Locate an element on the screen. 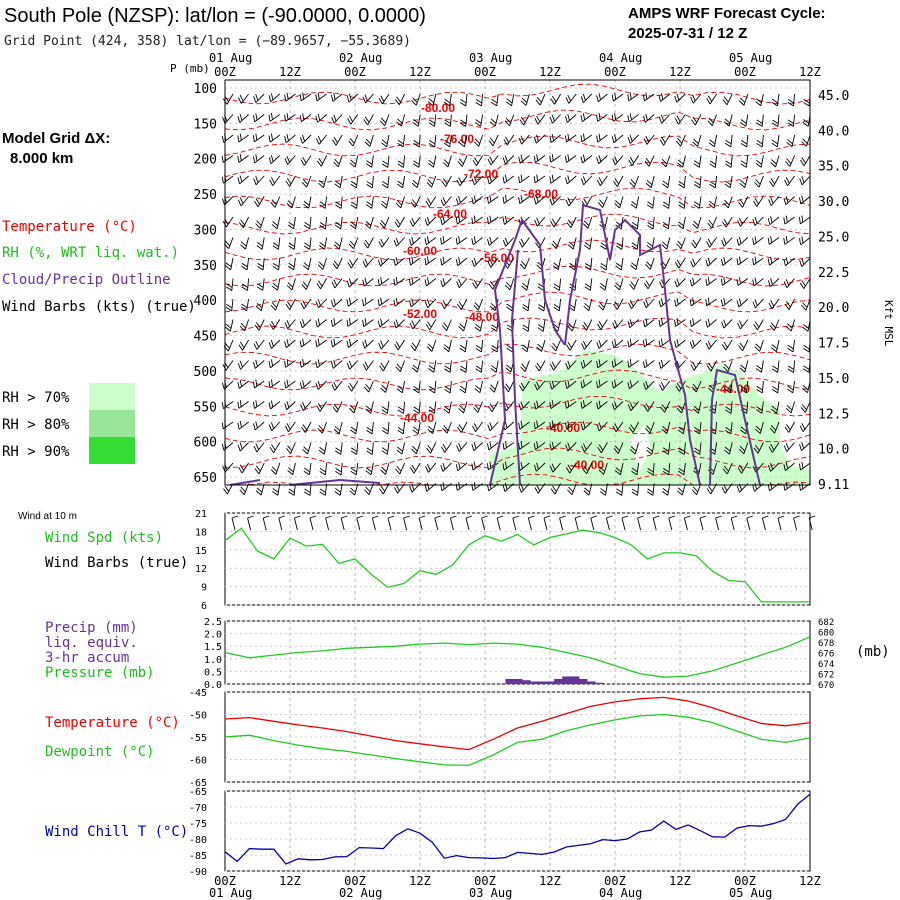 The height and width of the screenshot is (900, 900). temp-panel-frame is located at coordinates (517, 737).